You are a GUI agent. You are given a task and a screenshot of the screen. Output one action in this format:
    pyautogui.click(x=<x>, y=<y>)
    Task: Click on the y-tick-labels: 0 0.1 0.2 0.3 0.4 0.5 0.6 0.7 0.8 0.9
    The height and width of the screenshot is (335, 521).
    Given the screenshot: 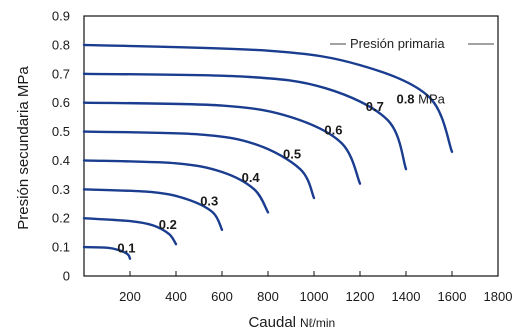 What is the action you would take?
    pyautogui.click(x=70, y=146)
    